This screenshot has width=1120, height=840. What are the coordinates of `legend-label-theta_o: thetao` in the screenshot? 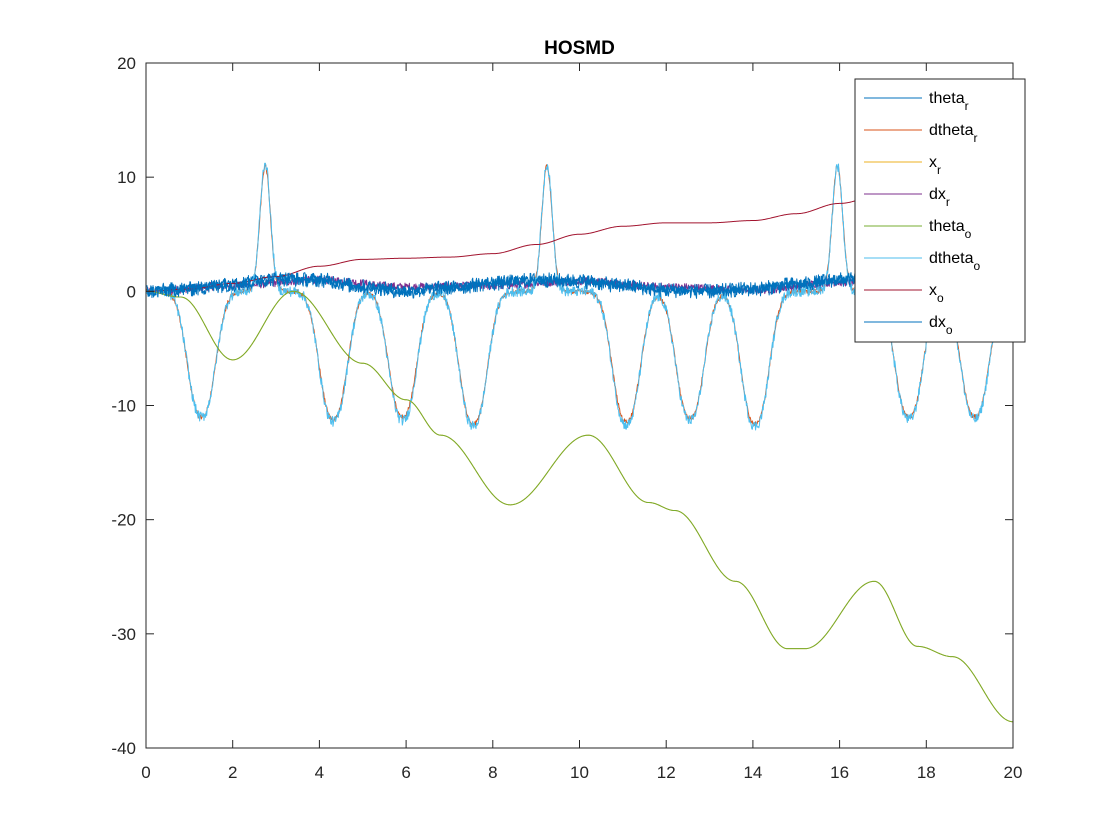 It's located at (950, 229).